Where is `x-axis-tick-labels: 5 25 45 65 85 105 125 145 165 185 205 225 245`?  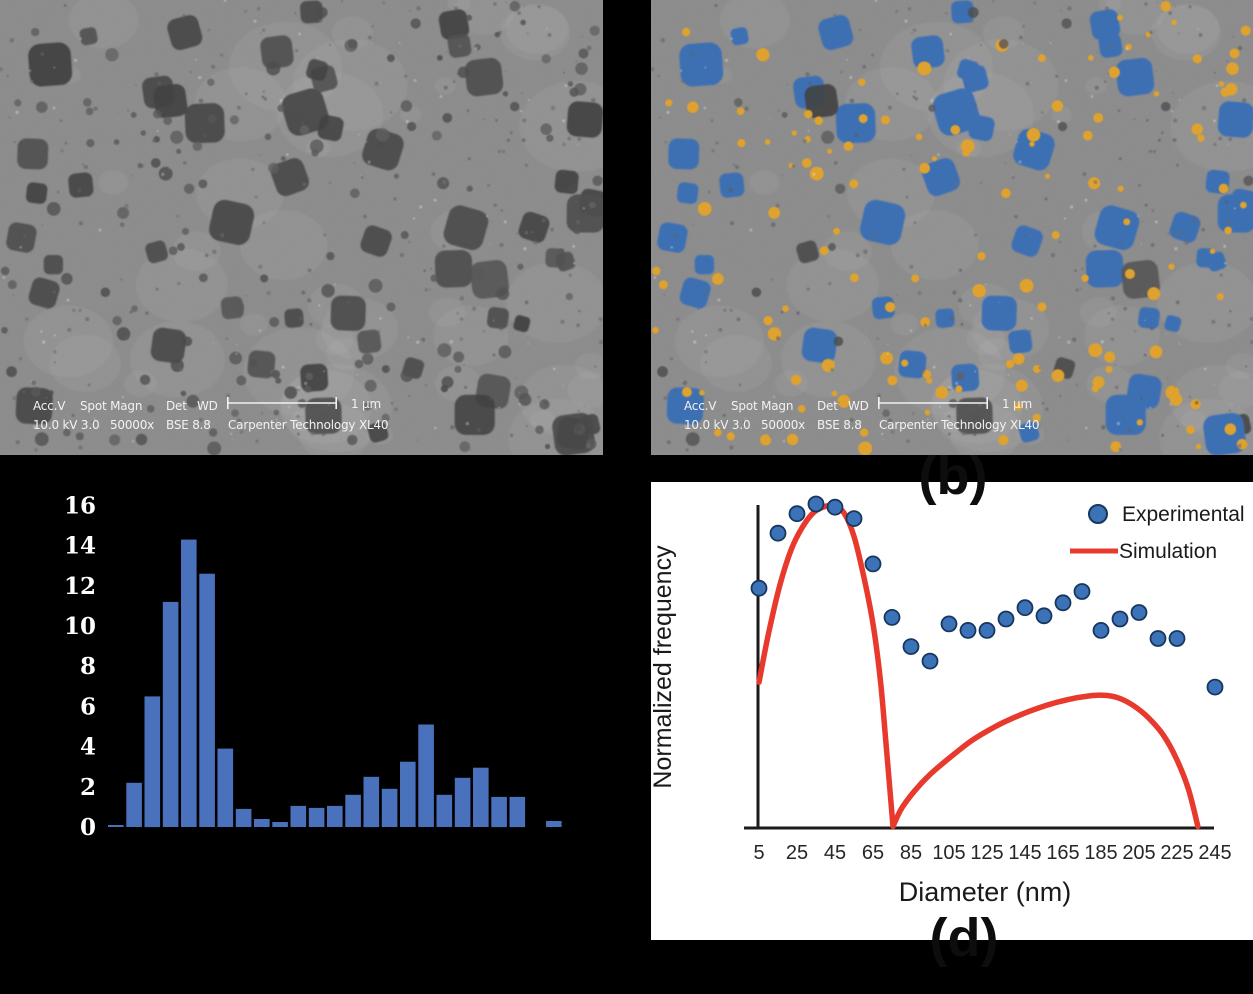
x-axis-tick-labels: 5 25 45 65 85 105 125 145 165 185 205 225 245 is located at coordinates (992, 853).